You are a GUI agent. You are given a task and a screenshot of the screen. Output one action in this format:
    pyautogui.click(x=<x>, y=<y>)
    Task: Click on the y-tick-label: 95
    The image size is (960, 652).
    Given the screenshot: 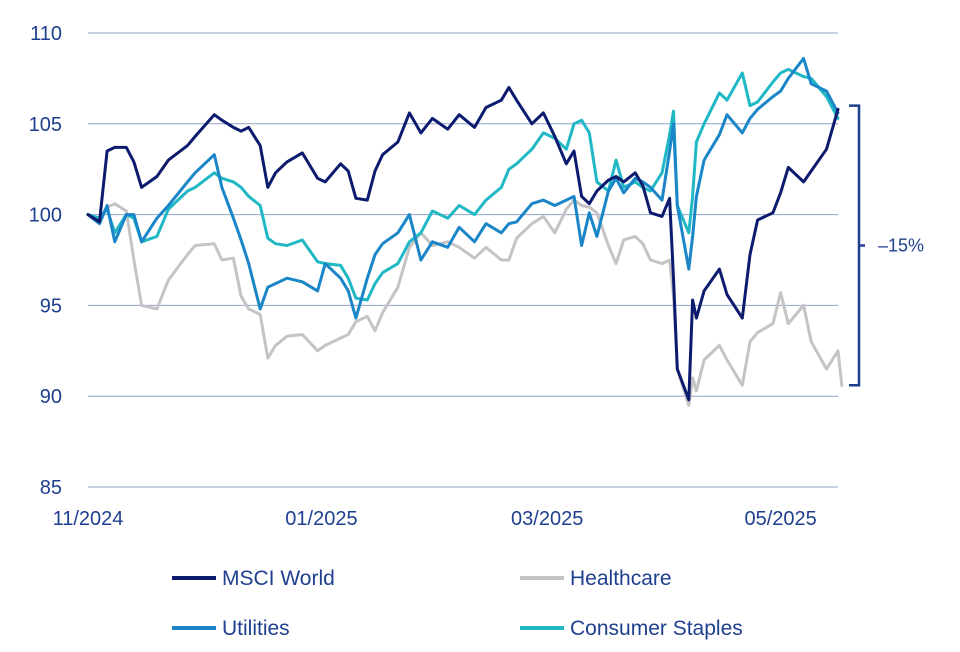 What is the action you would take?
    pyautogui.click(x=51, y=306)
    